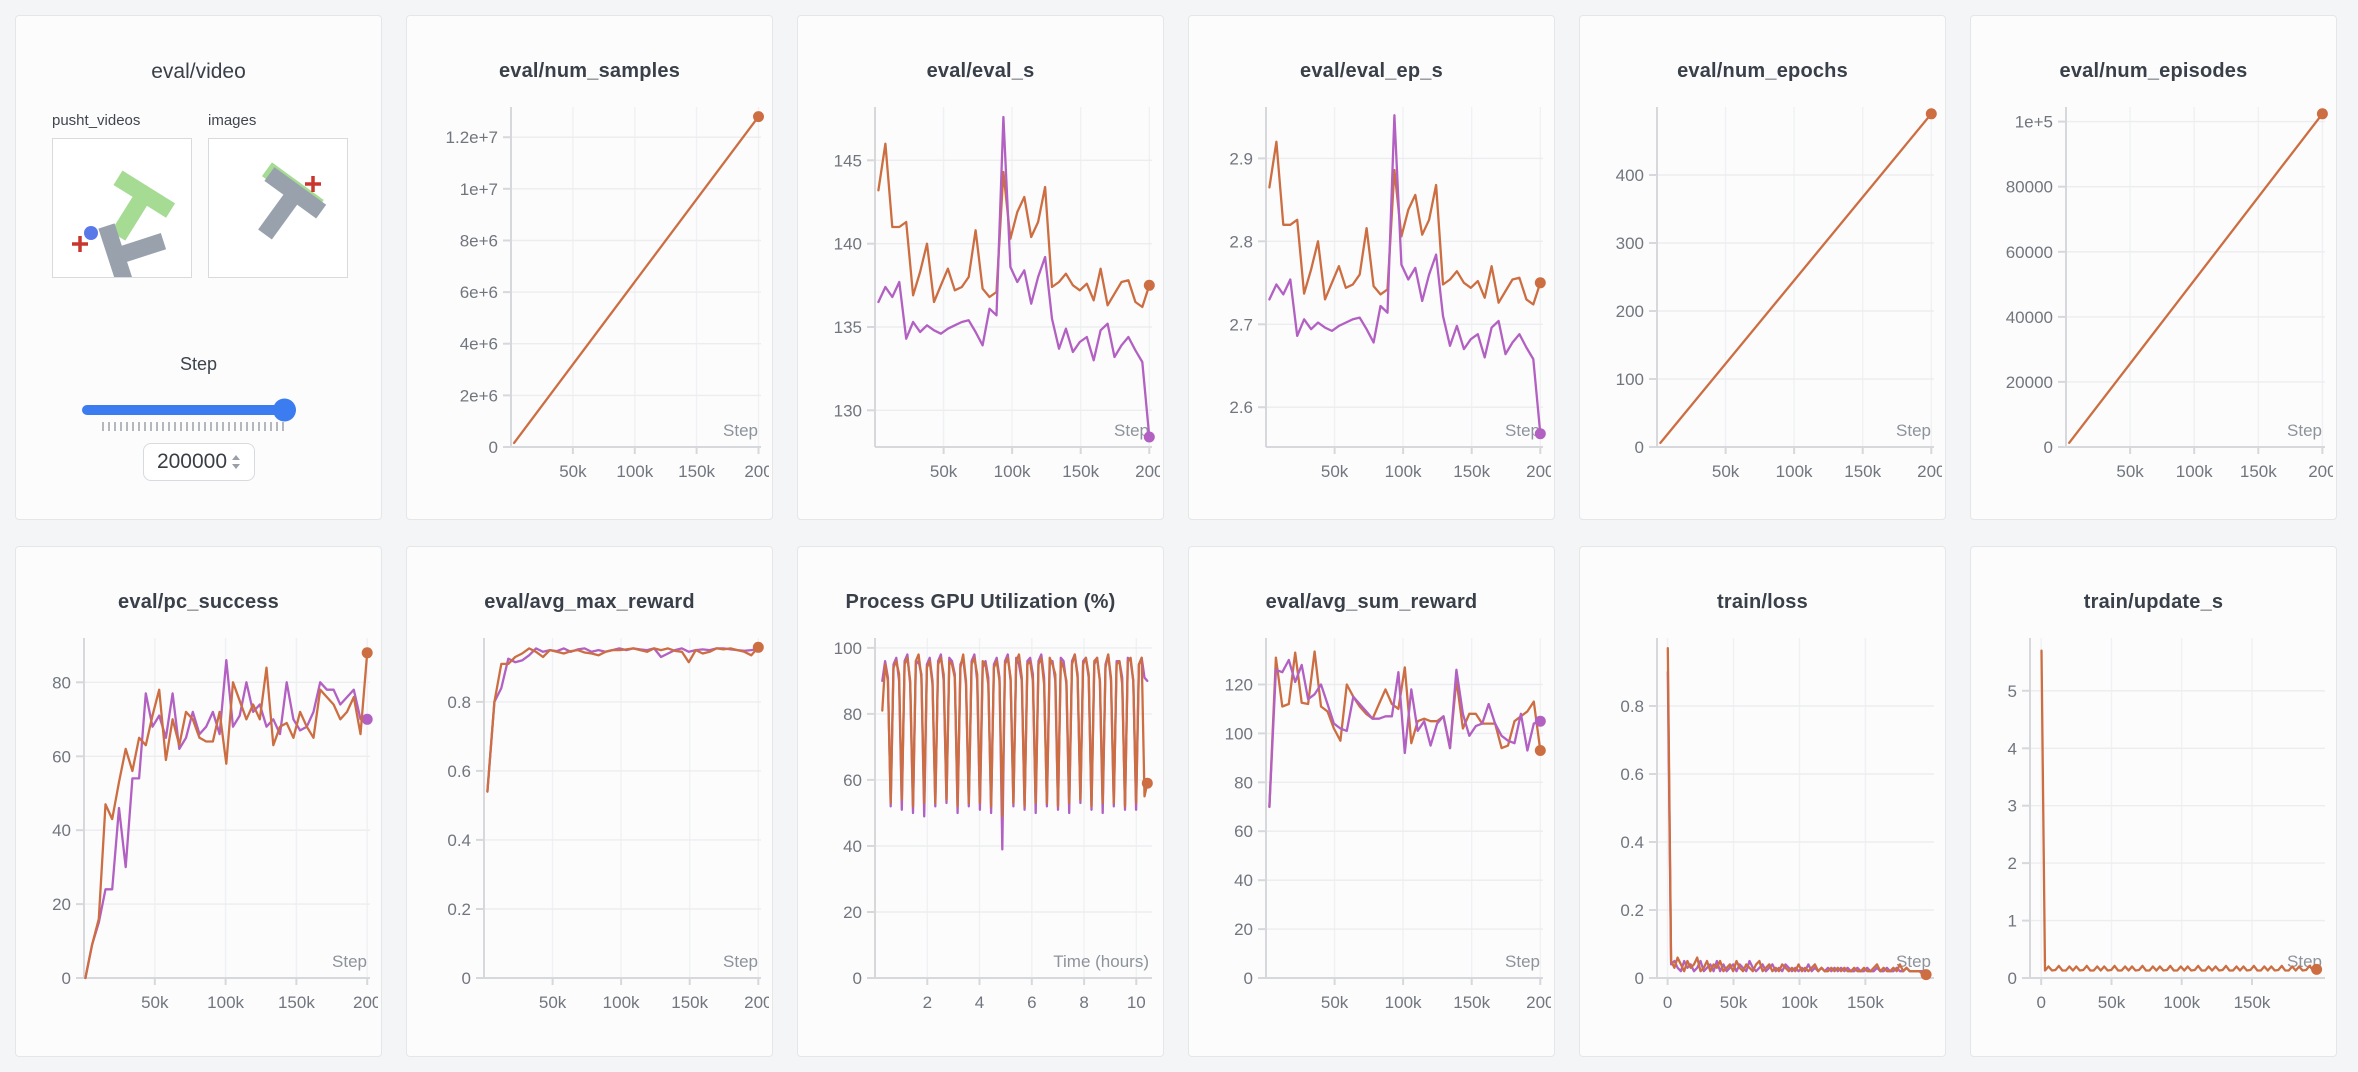 This screenshot has height=1072, width=2358. Describe the element at coordinates (1629, 243) in the screenshot. I see `y-tick-label: 300` at that location.